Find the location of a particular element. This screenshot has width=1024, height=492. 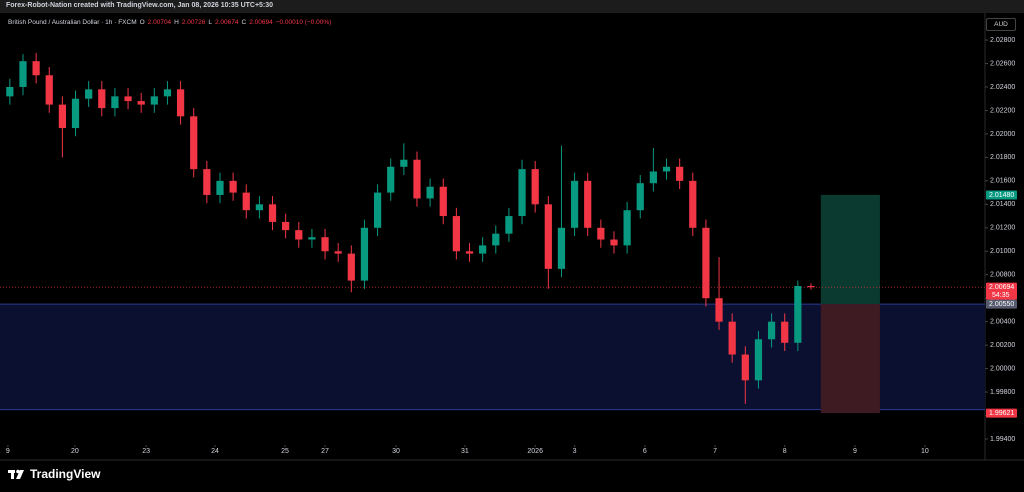

target-box is located at coordinates (850, 249).